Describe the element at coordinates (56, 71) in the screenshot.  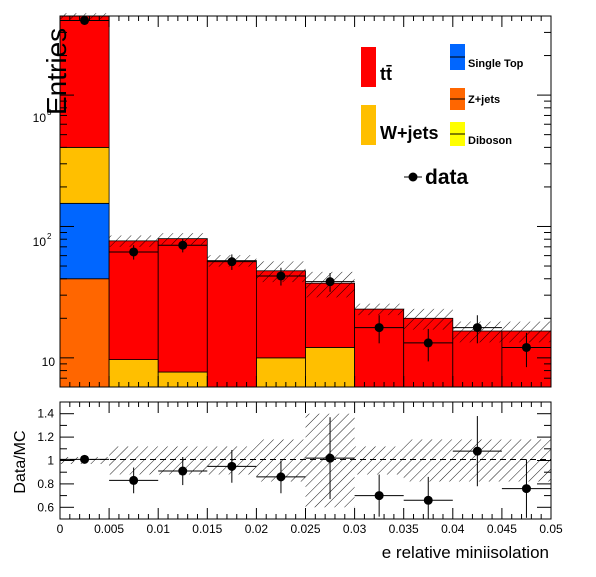
I see `main-y-axis-title: Entries` at that location.